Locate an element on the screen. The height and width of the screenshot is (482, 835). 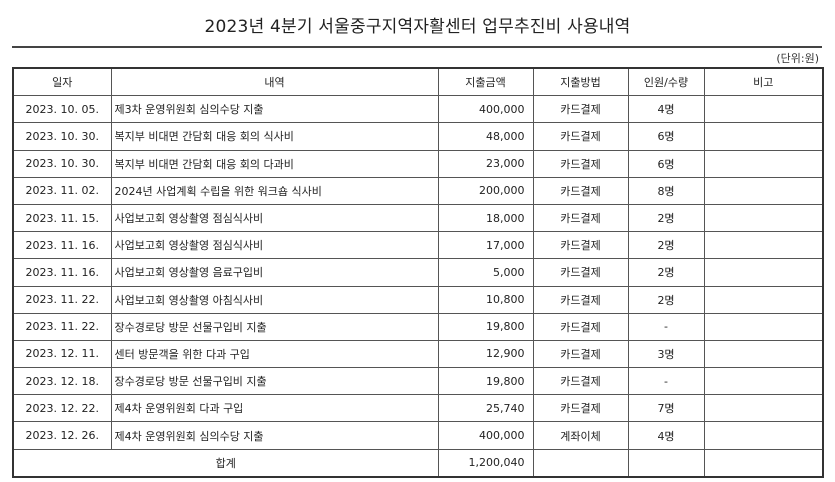
description-cell: 센터 방문객을 위한 다과 구입 is located at coordinates (274, 354).